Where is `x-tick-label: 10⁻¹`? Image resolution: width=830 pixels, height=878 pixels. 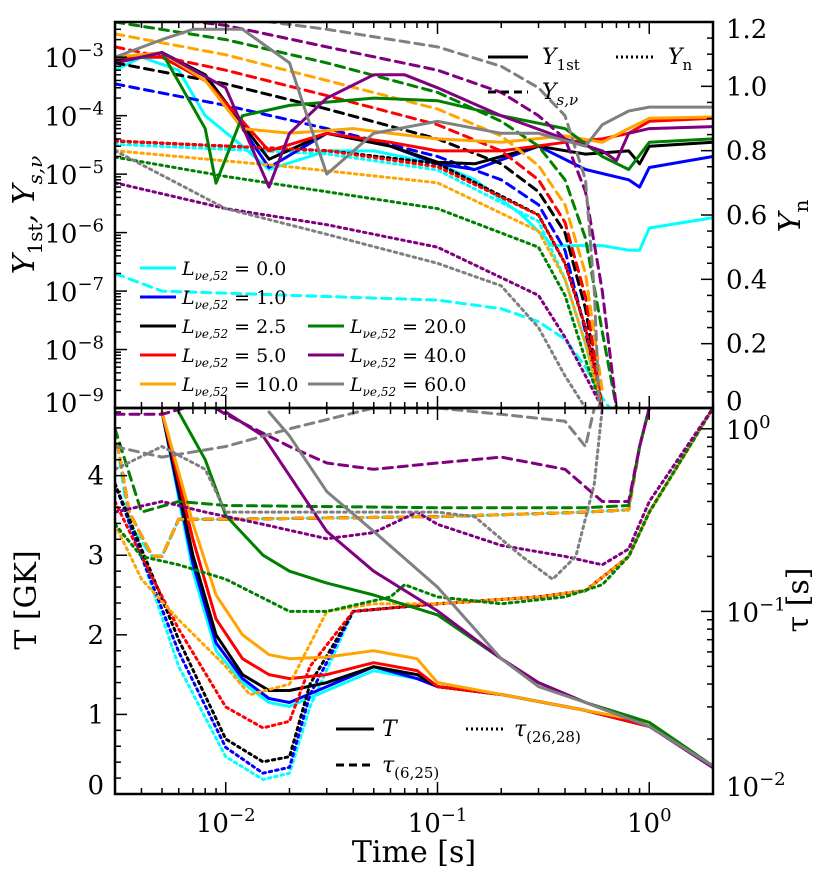 x-tick-label: 10⁻¹ is located at coordinates (438, 822).